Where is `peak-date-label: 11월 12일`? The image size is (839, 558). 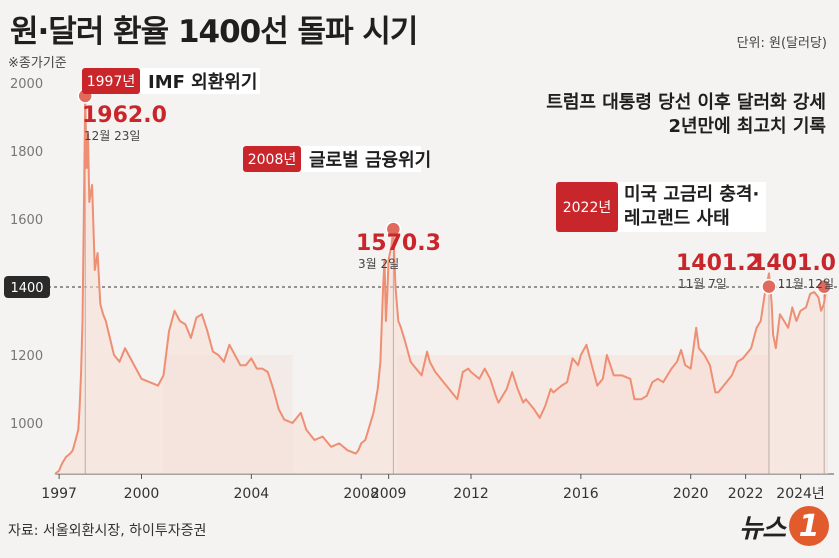 peak-date-label: 11월 12일 is located at coordinates (806, 284).